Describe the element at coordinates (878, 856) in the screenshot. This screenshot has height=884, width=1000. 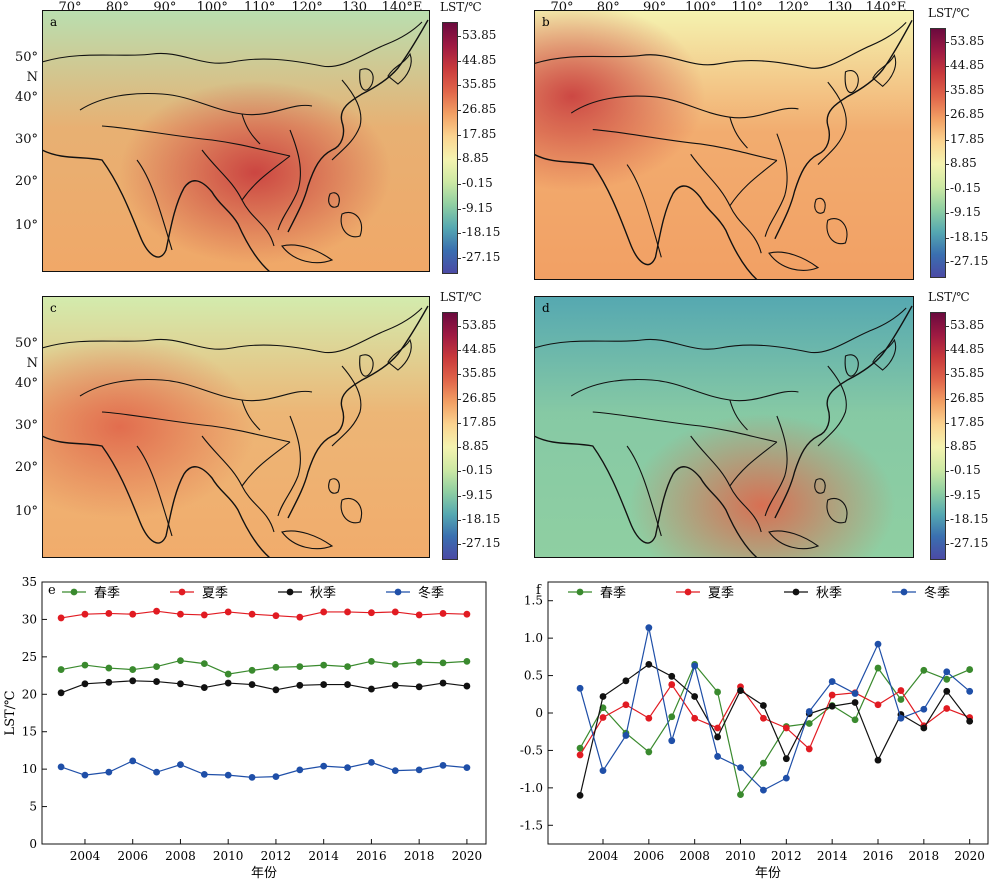
I see `x-tick-label: 2016` at that location.